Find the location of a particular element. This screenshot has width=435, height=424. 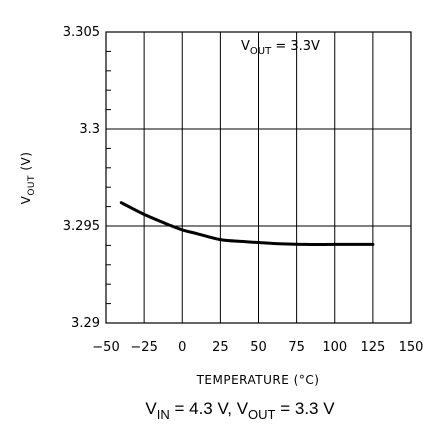

y-tick-label: 3.305 is located at coordinates (81, 32).